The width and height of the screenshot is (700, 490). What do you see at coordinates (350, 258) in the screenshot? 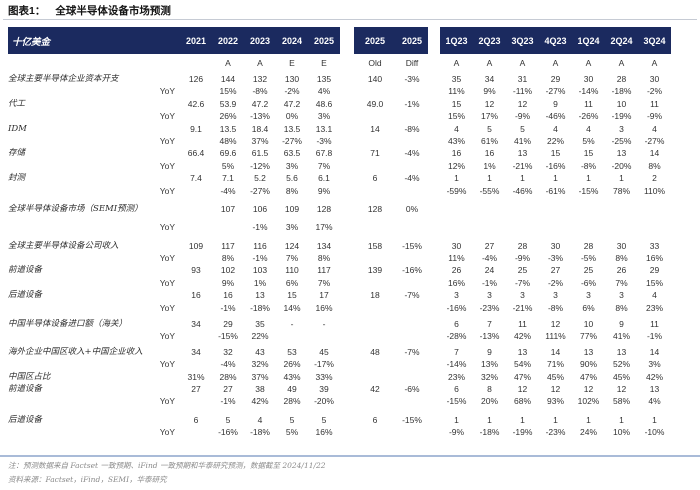
I see `yoy-row: YoY 8% -1% 7% 8% 11% -4% -9% -3% -5% 8% 16%` at bounding box center [350, 258].